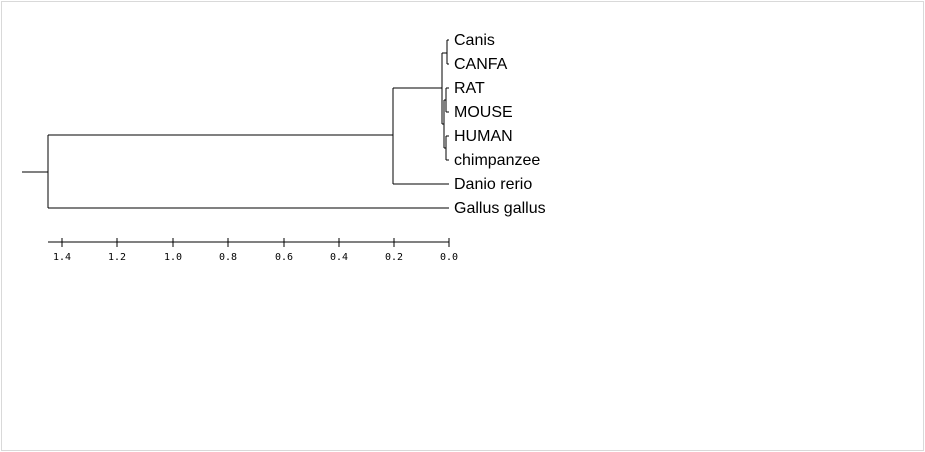 The image size is (925, 452). Describe the element at coordinates (497, 160) in the screenshot. I see `leaf-label-chimpanzee: chimpanzee` at that location.